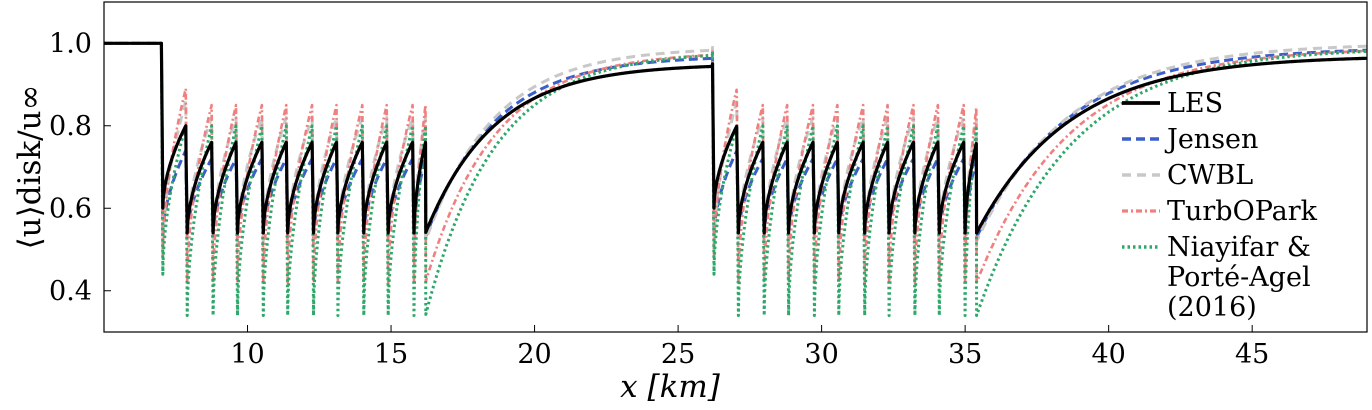 The width and height of the screenshot is (1372, 410). What do you see at coordinates (1195, 103) in the screenshot?
I see `legend-label-0: LES` at bounding box center [1195, 103].